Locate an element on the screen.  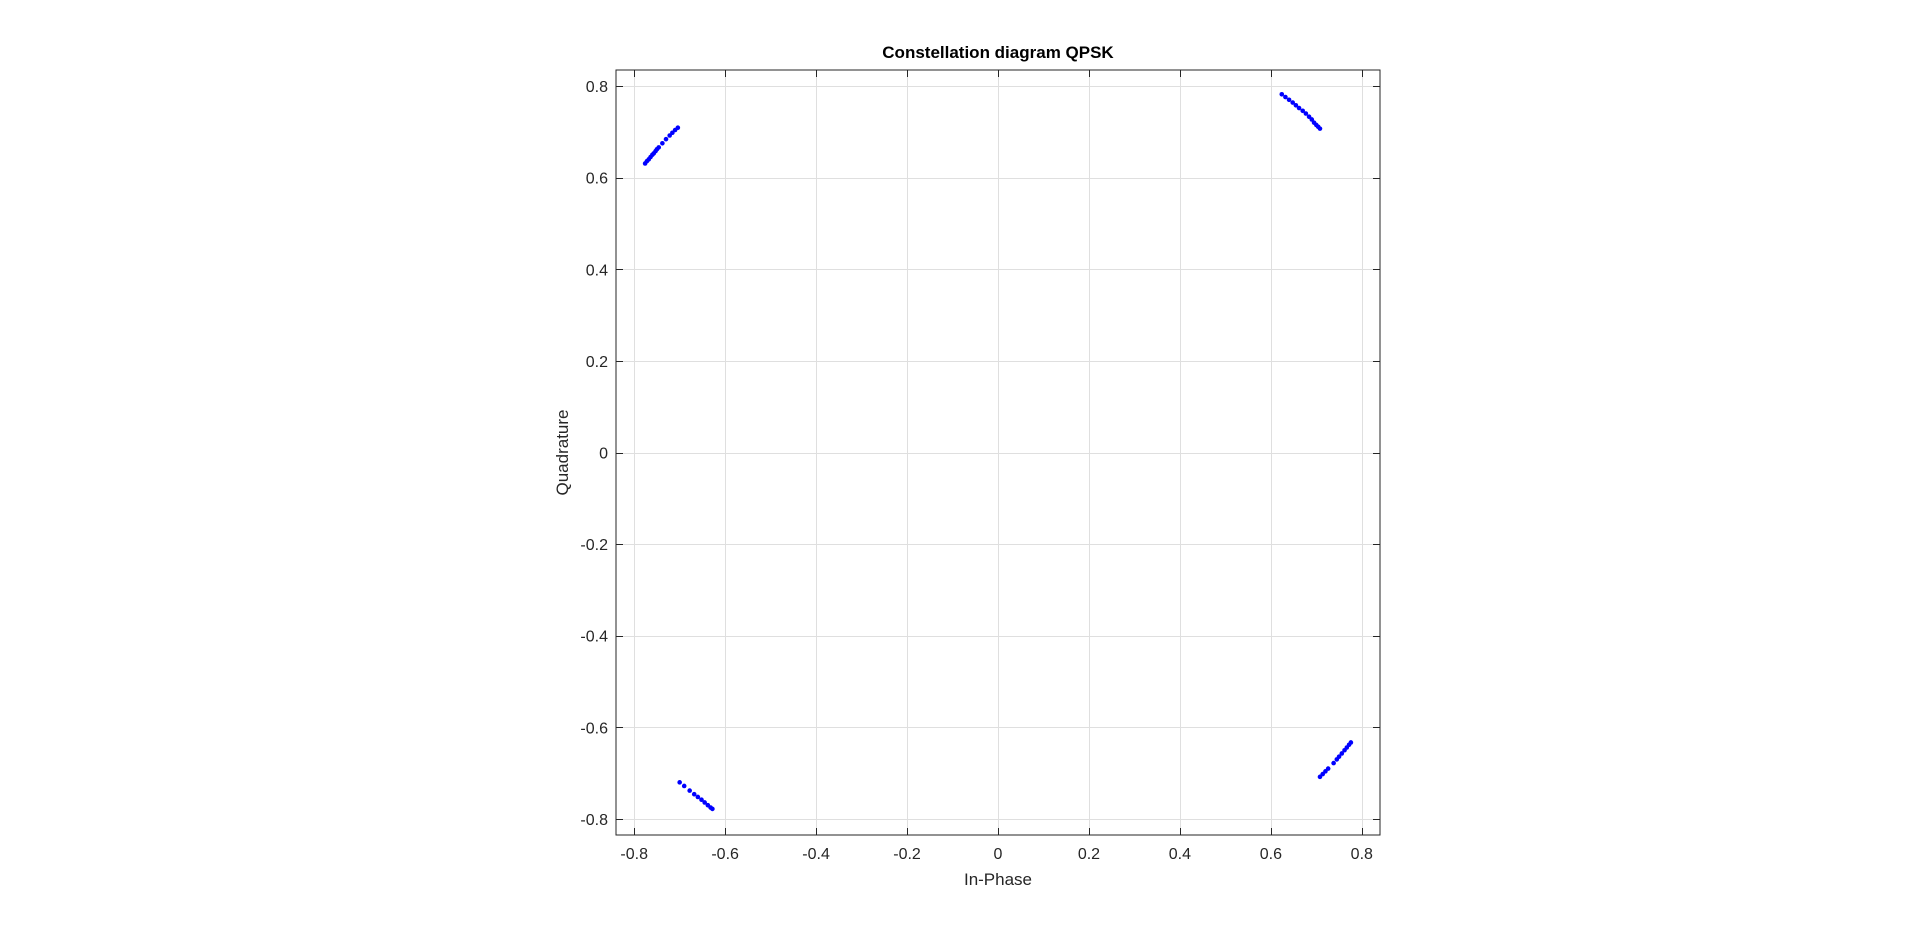
x-tick-label: 0.4 is located at coordinates (1180, 854).